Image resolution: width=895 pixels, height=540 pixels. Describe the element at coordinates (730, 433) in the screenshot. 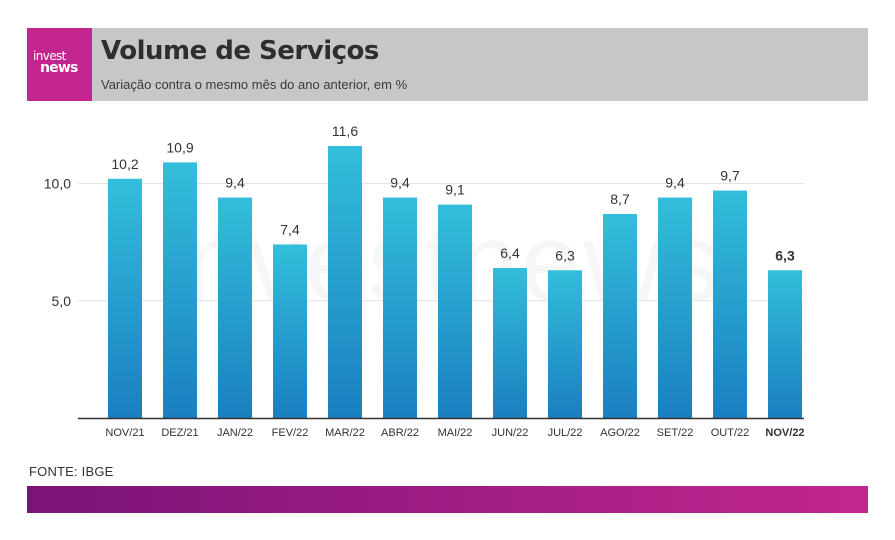

I see `x-tick-label: OUT/22` at that location.